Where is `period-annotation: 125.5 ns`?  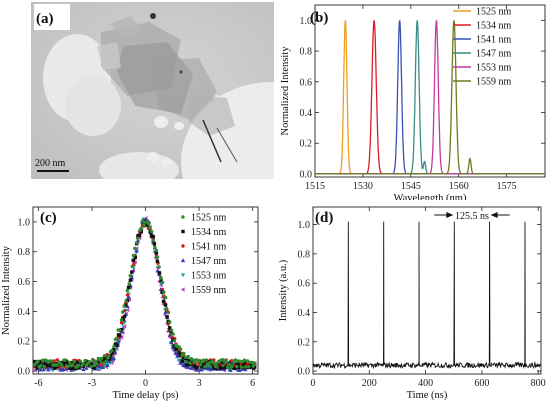
period-annotation: 125.5 ns is located at coordinates (472, 216).